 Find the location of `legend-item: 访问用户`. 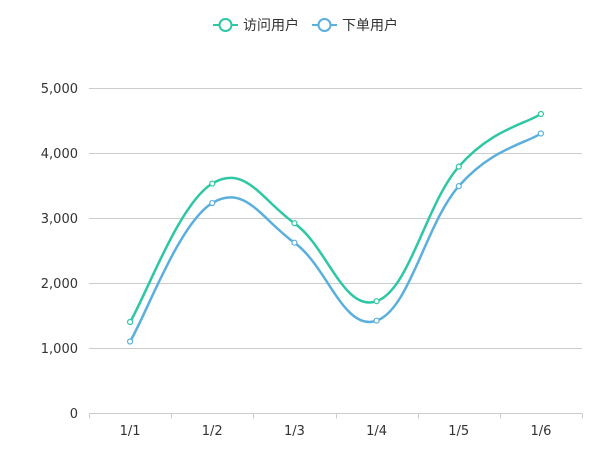

legend-item: 访问用户 is located at coordinates (256, 25).